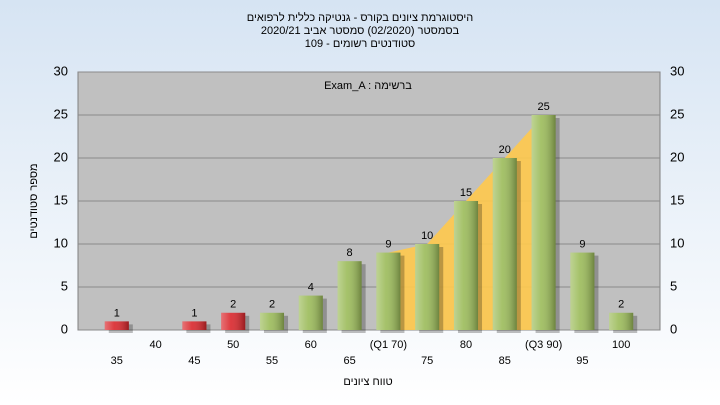 Image resolution: width=720 pixels, height=405 pixels. I want to click on y2-tick-label: 15, so click(677, 199).